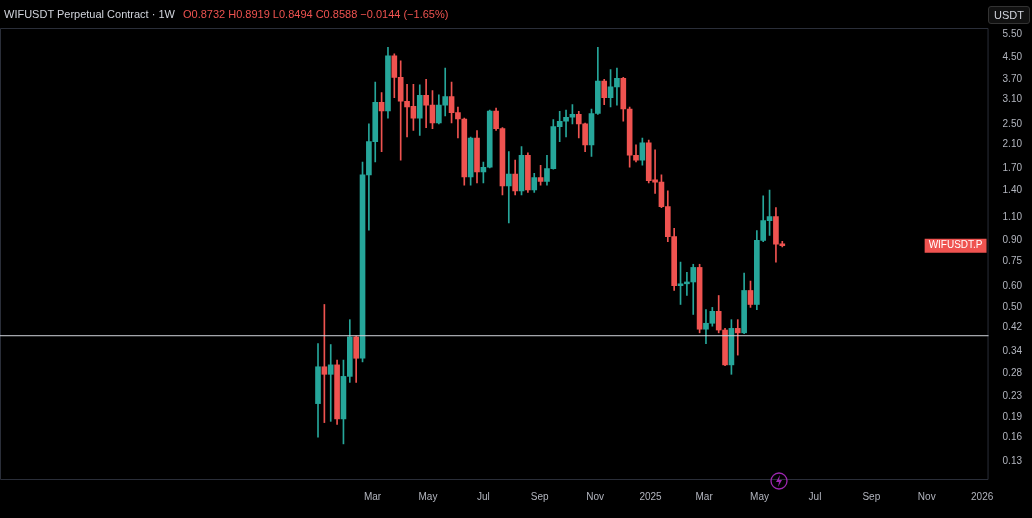 This screenshot has height=518, width=1032. Describe the element at coordinates (955, 245) in the screenshot. I see `annotation: WIFUSDT.P` at that location.